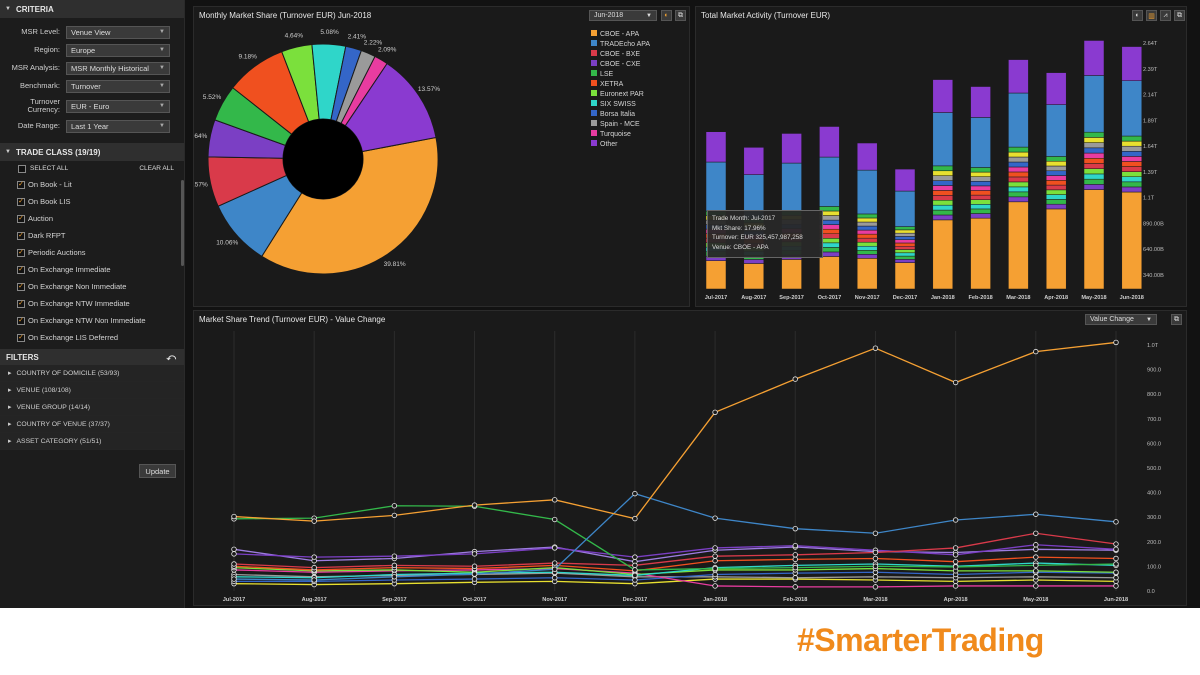 The image size is (1200, 675). What do you see at coordinates (609, 144) in the screenshot?
I see `legend-label: Other` at bounding box center [609, 144].